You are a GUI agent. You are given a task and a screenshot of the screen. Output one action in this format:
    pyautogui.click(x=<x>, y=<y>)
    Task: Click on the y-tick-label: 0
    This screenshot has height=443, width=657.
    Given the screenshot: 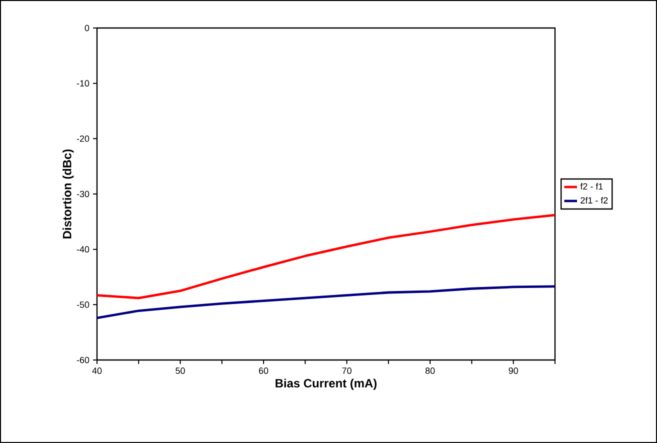 What is the action you would take?
    pyautogui.click(x=87, y=28)
    